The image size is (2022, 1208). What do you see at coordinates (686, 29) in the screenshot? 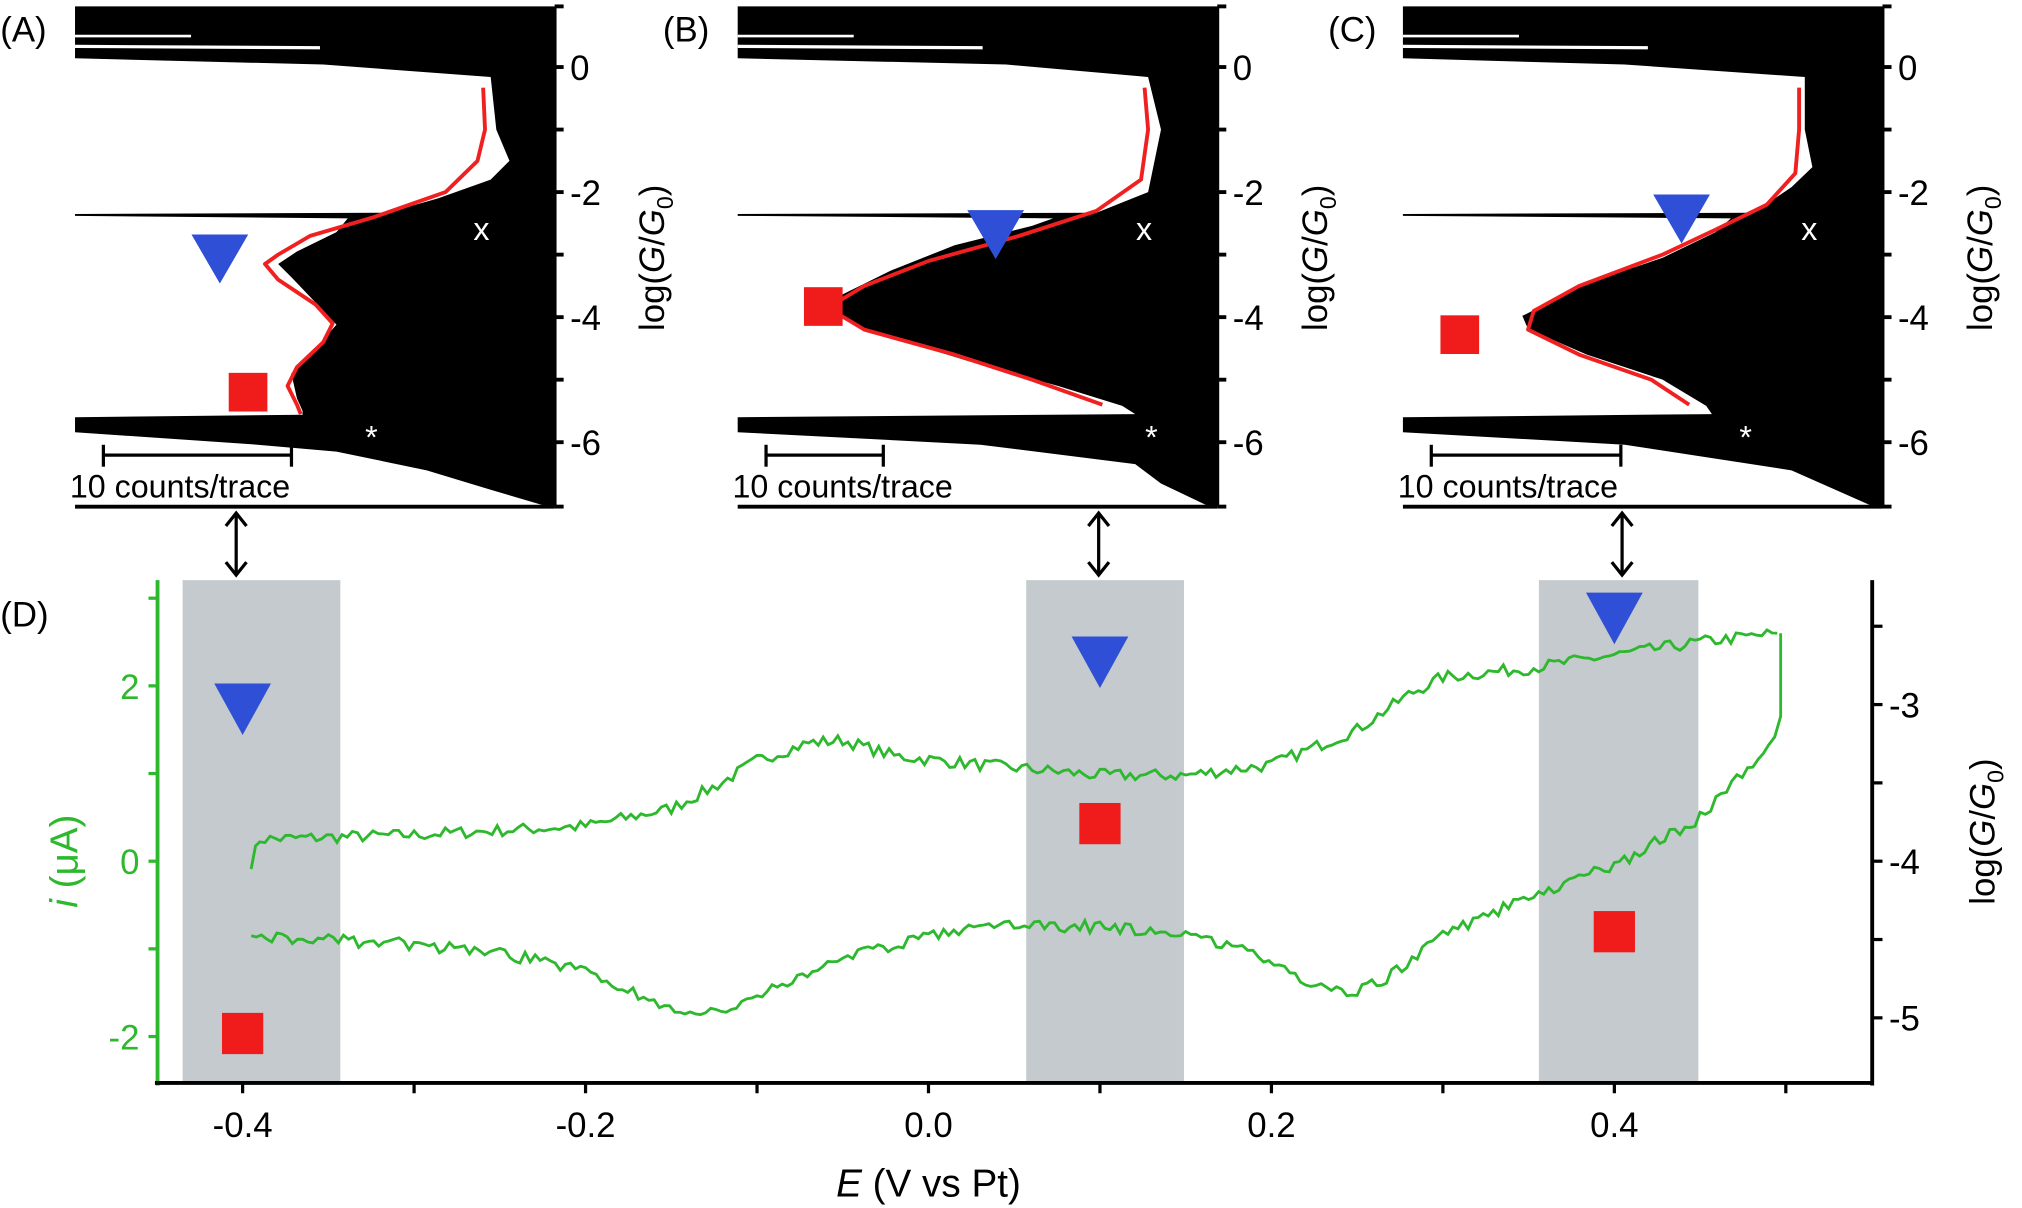
I see `panel-label-b: (B)` at bounding box center [686, 29].